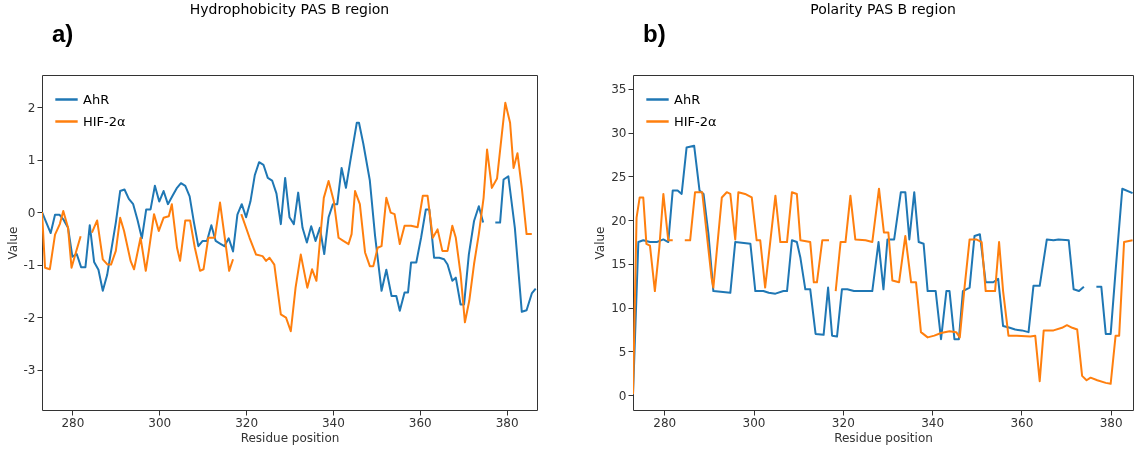 Image resolution: width=1145 pixels, height=449 pixels. What do you see at coordinates (622, 351) in the screenshot?
I see `y-tick-label: 5` at bounding box center [622, 351].